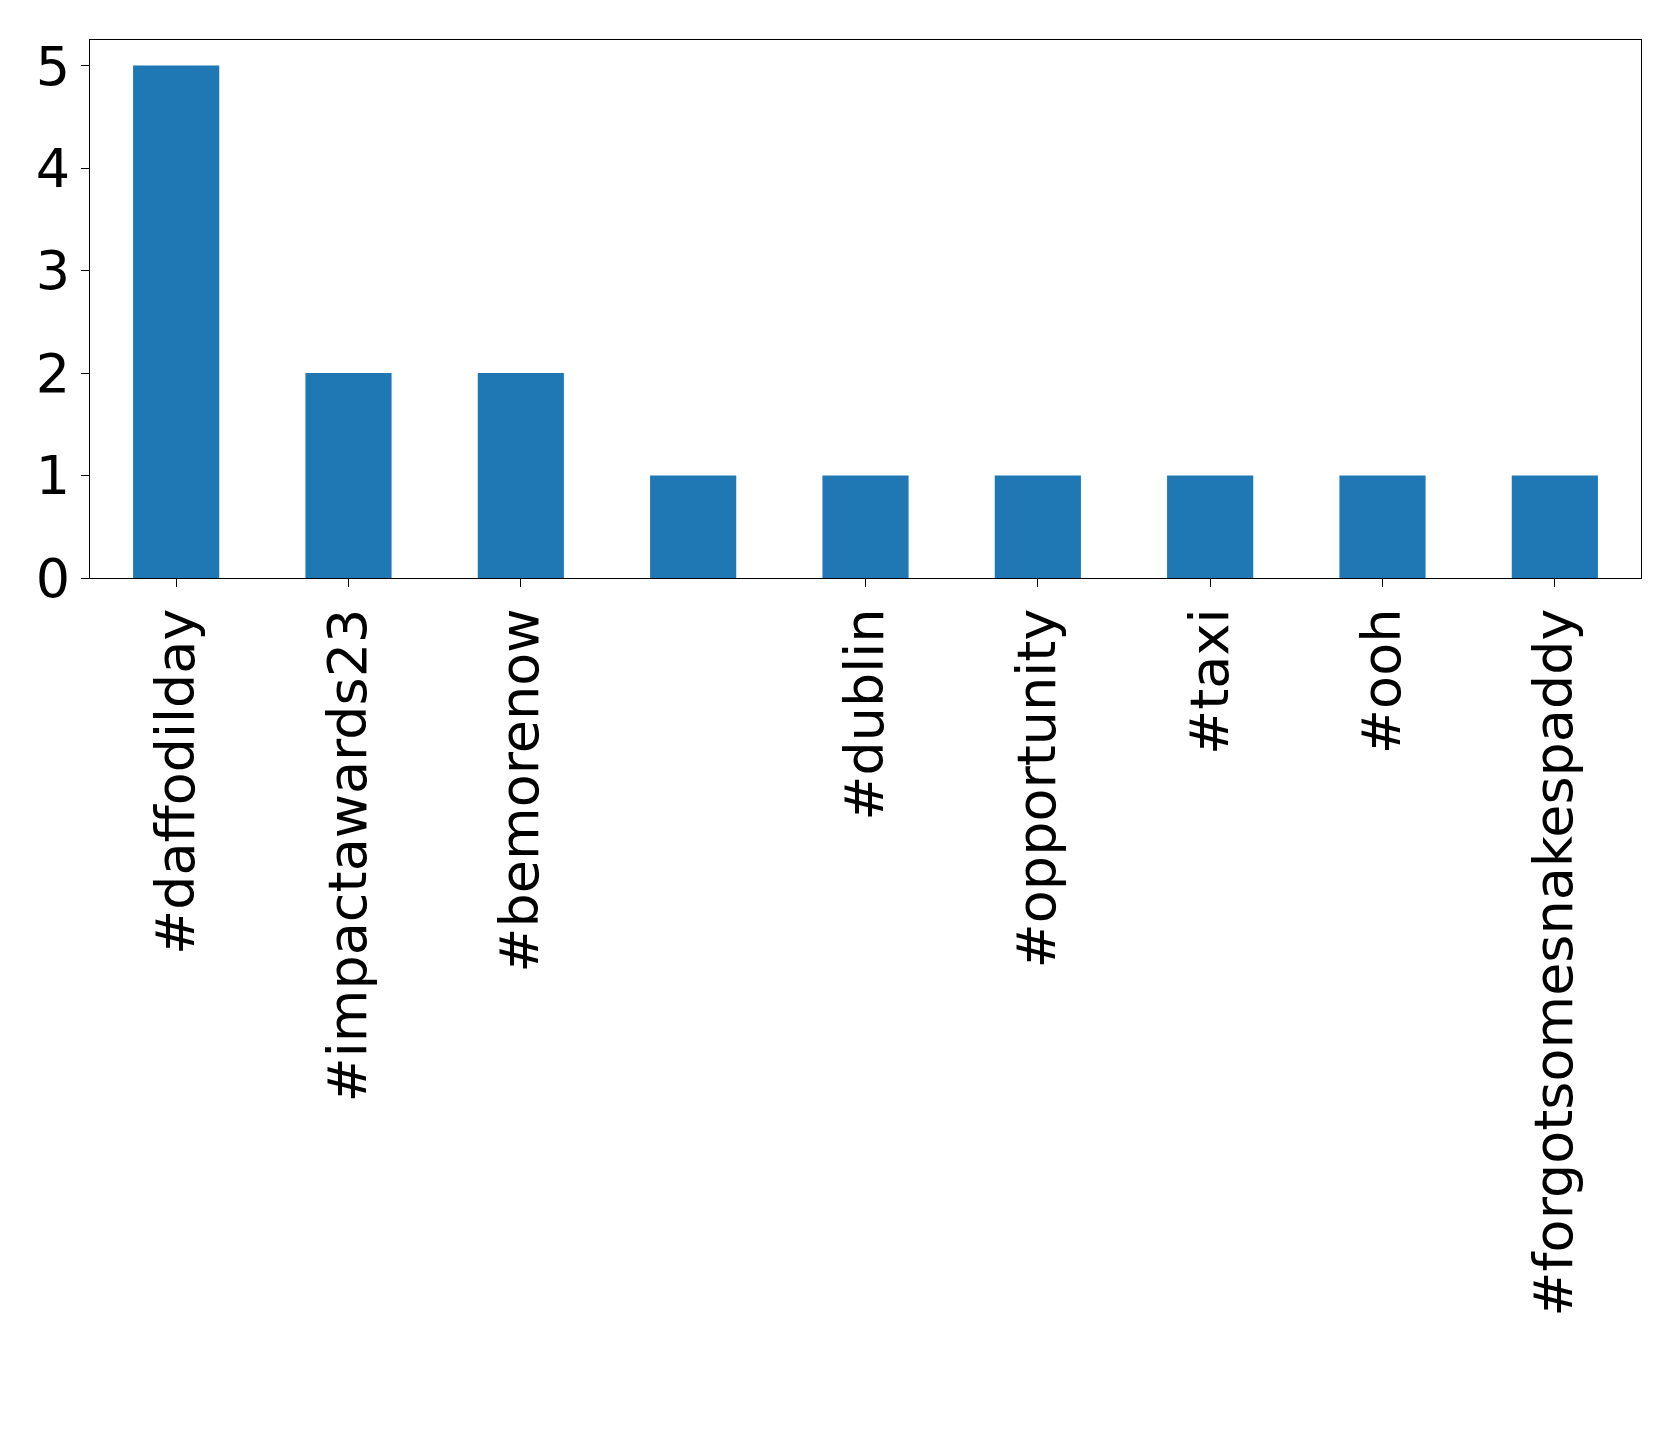 Image resolution: width=1679 pixels, height=1447 pixels. I want to click on x-tick-label: #forgotsomesnakespaddy, so click(1554, 962).